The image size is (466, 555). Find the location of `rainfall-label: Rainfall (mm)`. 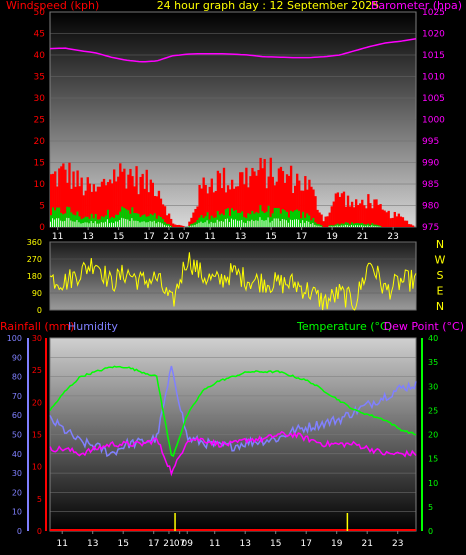

rainfall-label: Rainfall (mm) is located at coordinates (37, 326).